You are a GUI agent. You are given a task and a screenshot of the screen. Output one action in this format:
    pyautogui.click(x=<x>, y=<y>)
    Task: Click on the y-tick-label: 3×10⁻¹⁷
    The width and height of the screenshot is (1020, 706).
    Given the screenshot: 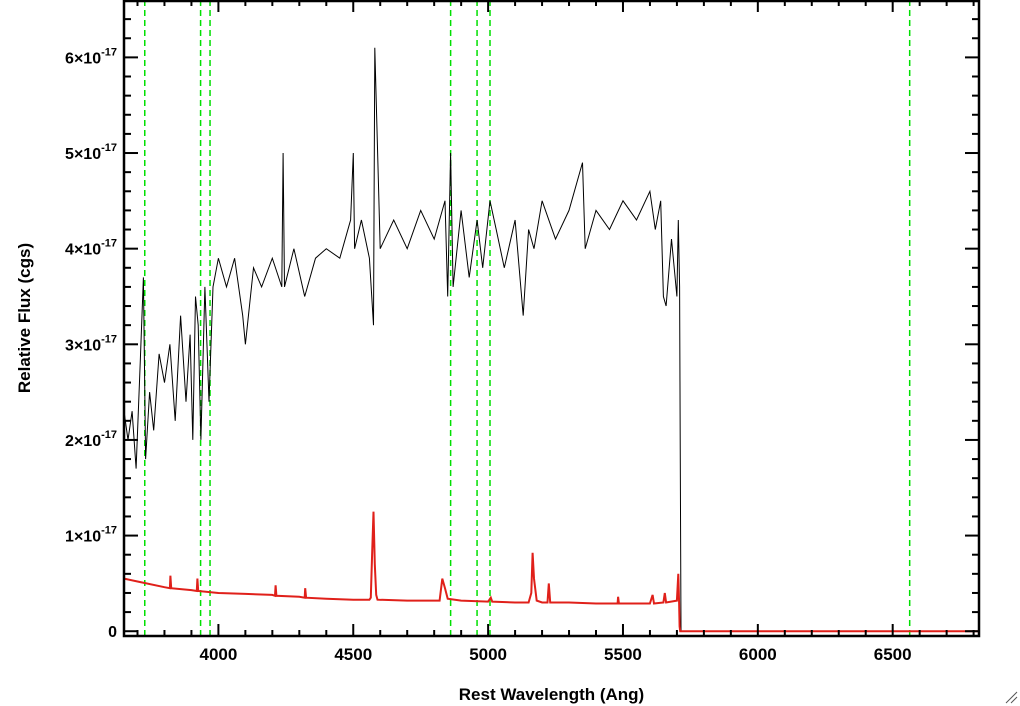 What is the action you would take?
    pyautogui.click(x=91, y=343)
    